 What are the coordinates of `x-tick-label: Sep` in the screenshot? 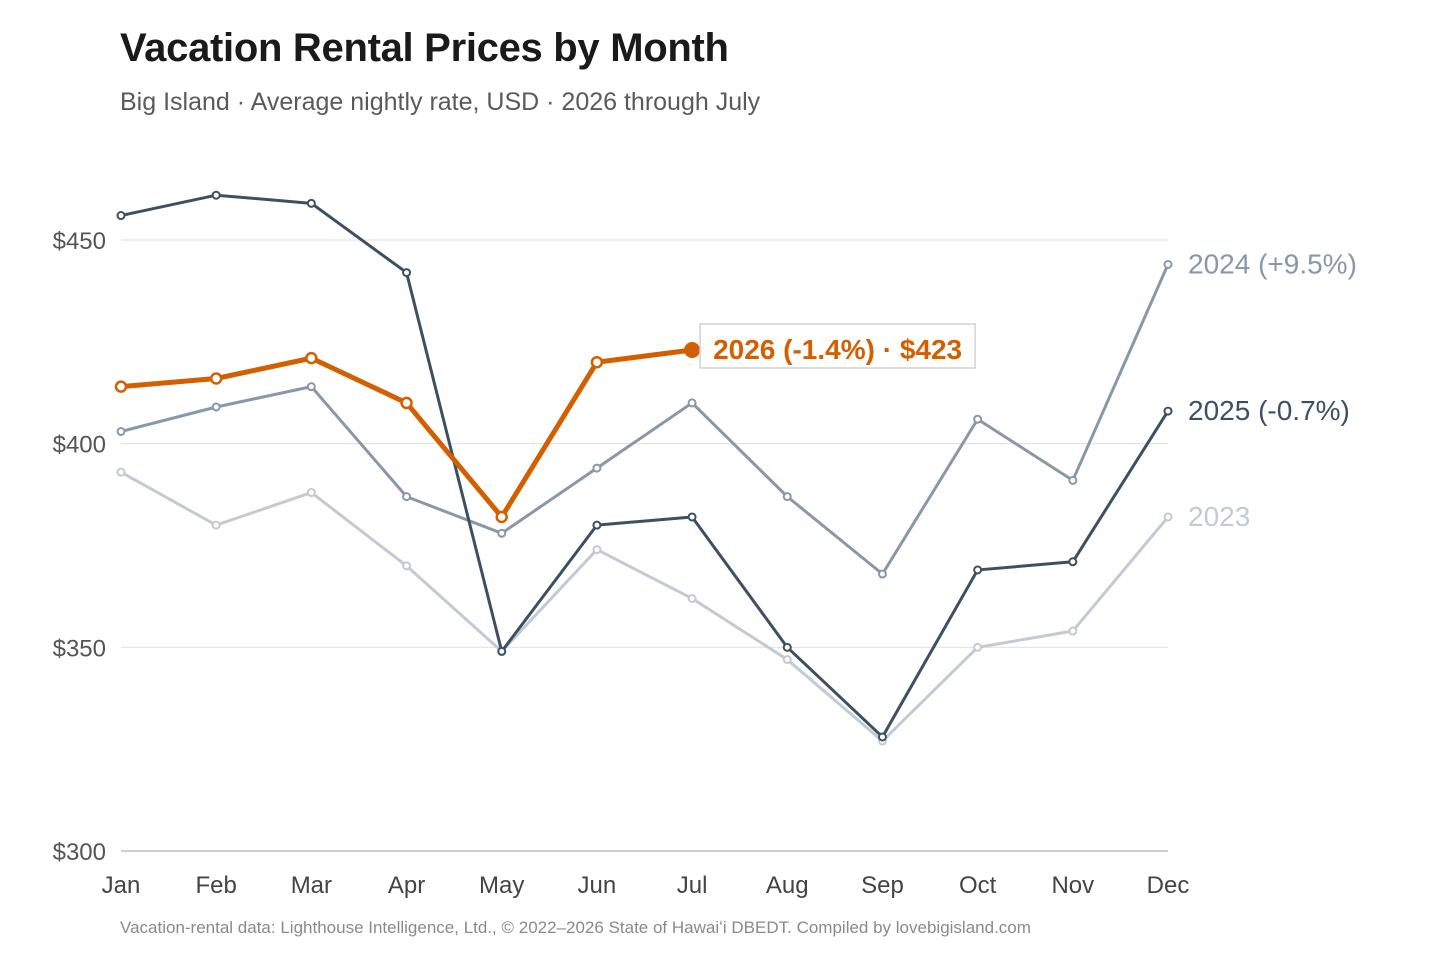 It's located at (882, 885).